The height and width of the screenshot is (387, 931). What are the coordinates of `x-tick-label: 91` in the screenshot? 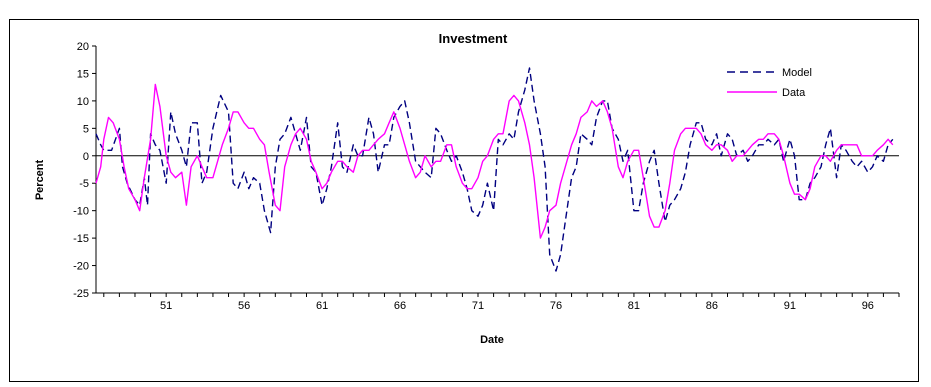 It's located at (790, 306).